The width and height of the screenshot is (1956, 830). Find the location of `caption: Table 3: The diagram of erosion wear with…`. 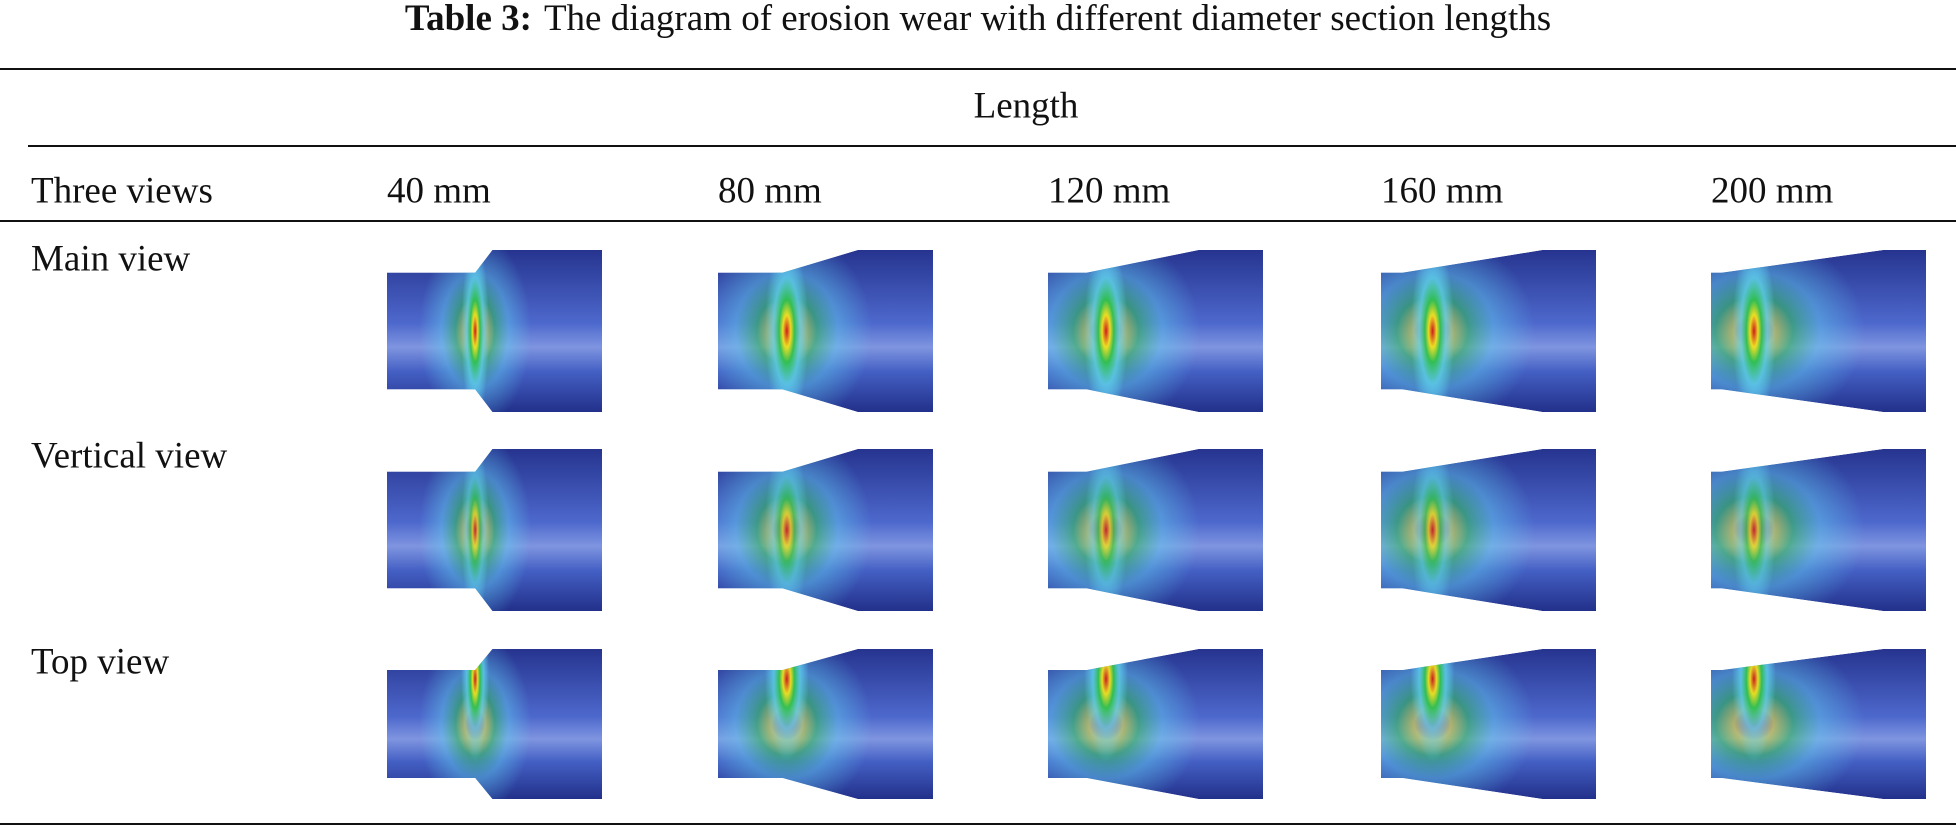

caption: Table 3: The diagram of erosion wear with… is located at coordinates (978, 19).